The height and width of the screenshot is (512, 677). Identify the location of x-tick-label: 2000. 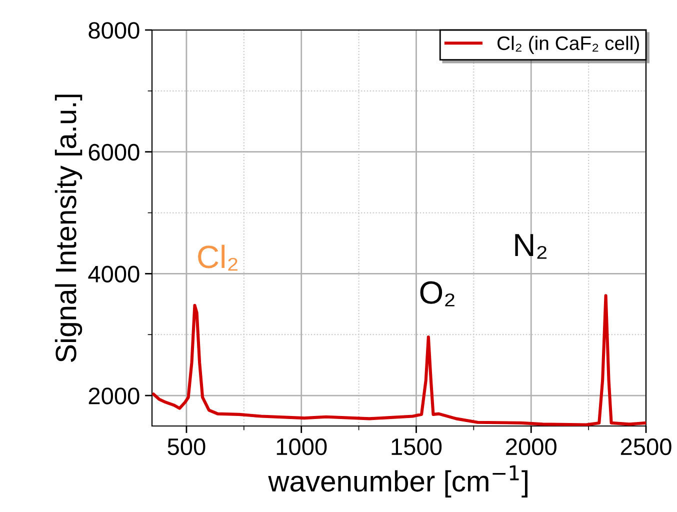
(531, 447).